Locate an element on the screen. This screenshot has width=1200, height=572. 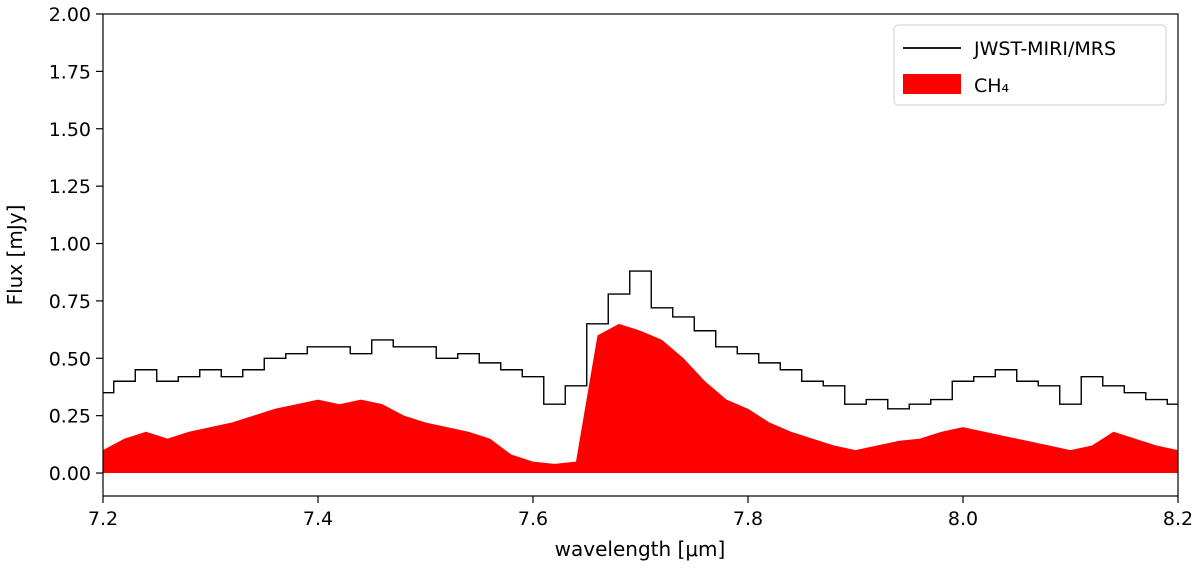
y-tick-label: 0.00 is located at coordinates (70, 474).